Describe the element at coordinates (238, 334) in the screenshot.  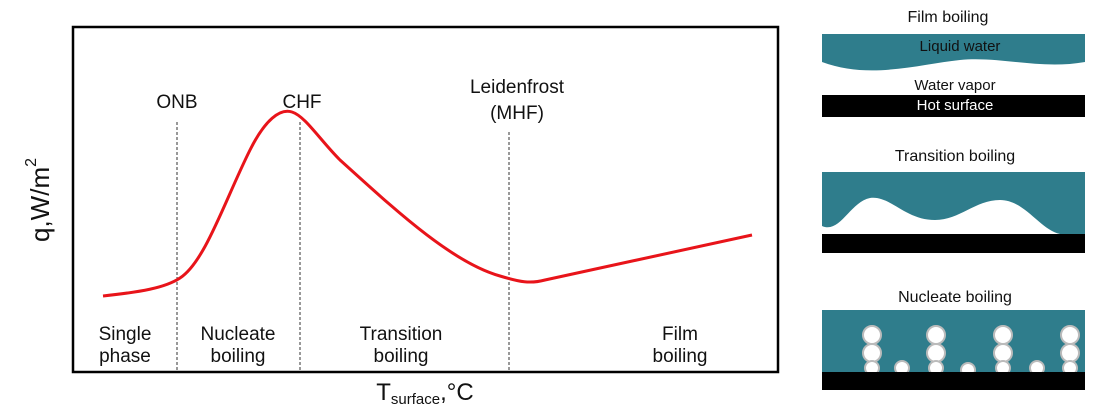
I see `region-label: Nucleate` at that location.